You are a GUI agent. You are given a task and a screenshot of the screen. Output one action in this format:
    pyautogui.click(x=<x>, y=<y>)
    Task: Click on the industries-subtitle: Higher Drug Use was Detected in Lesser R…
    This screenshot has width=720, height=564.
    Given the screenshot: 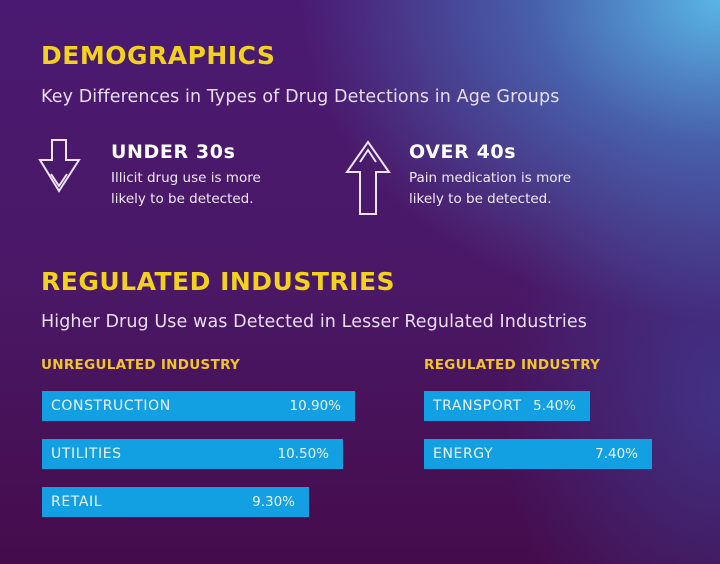 What is the action you would take?
    pyautogui.click(x=314, y=322)
    